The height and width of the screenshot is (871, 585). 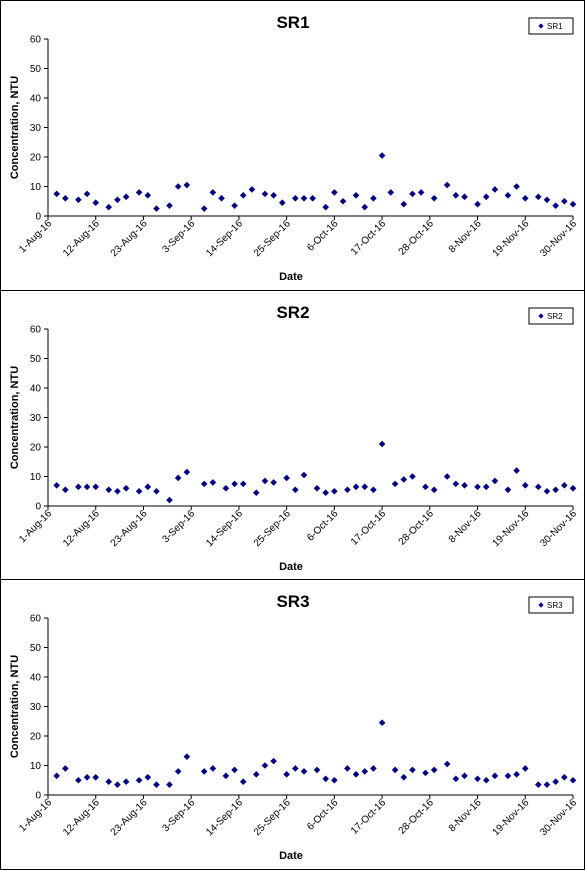 What do you see at coordinates (292, 22) in the screenshot?
I see `chart-title: SR1` at bounding box center [292, 22].